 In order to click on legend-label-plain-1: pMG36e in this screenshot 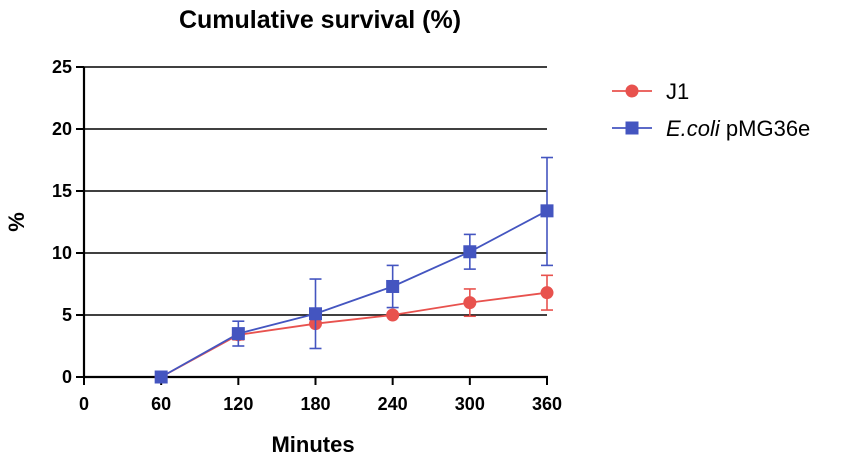, I will do `click(765, 128)`.